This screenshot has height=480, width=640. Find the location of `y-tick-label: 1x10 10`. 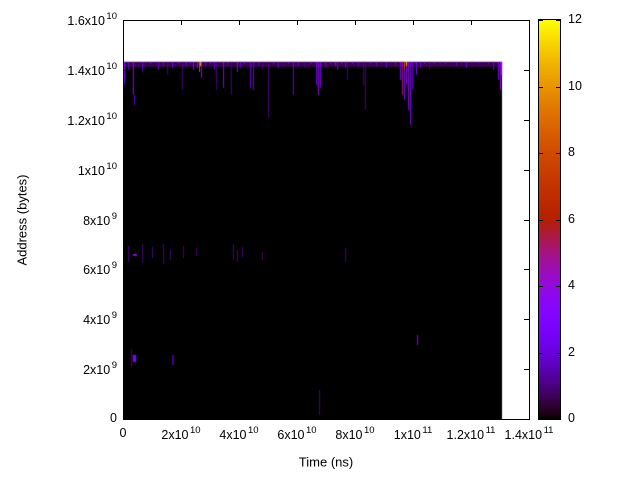

y-tick-label: 1x10 10 is located at coordinates (97, 169).